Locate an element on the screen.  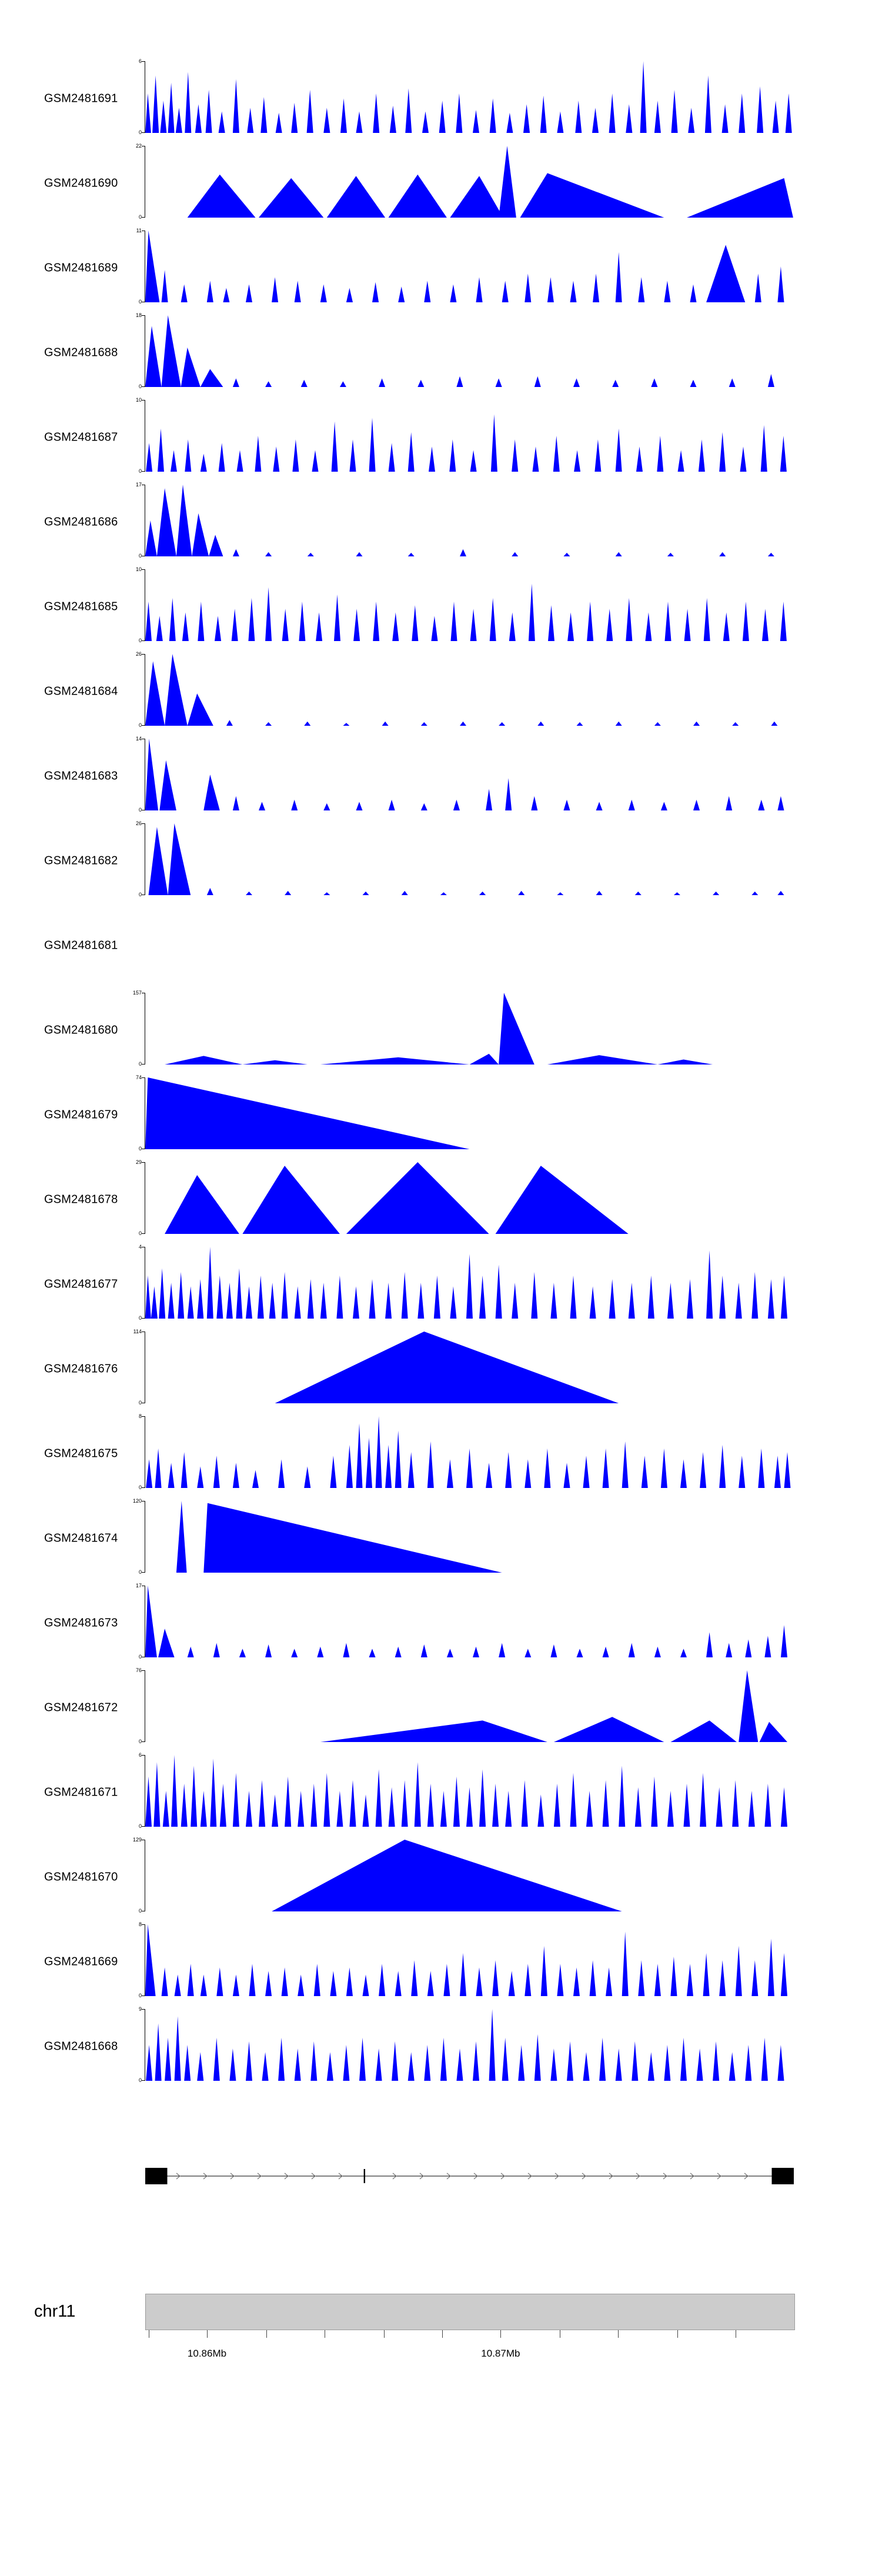
track-row: GSM2481676 114 0 is located at coordinates (441, 1369).